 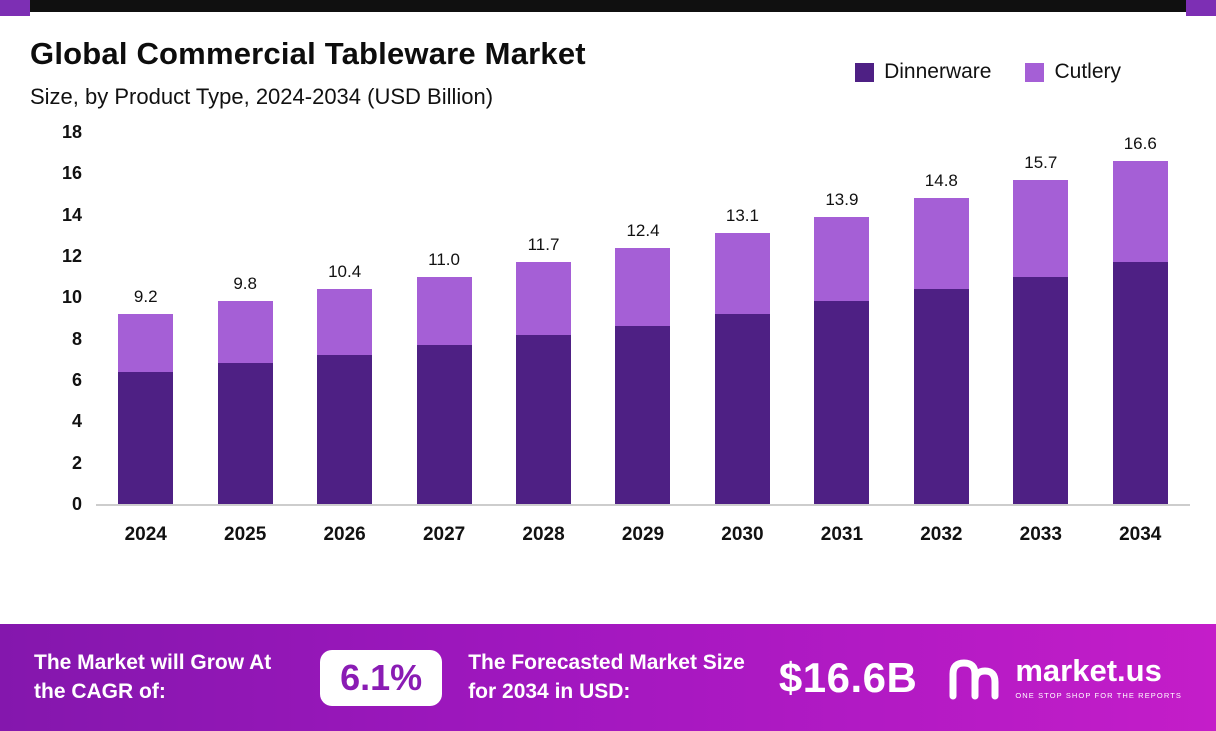 I want to click on chart-title: Global Commercial Tableware Market, so click(x=308, y=53).